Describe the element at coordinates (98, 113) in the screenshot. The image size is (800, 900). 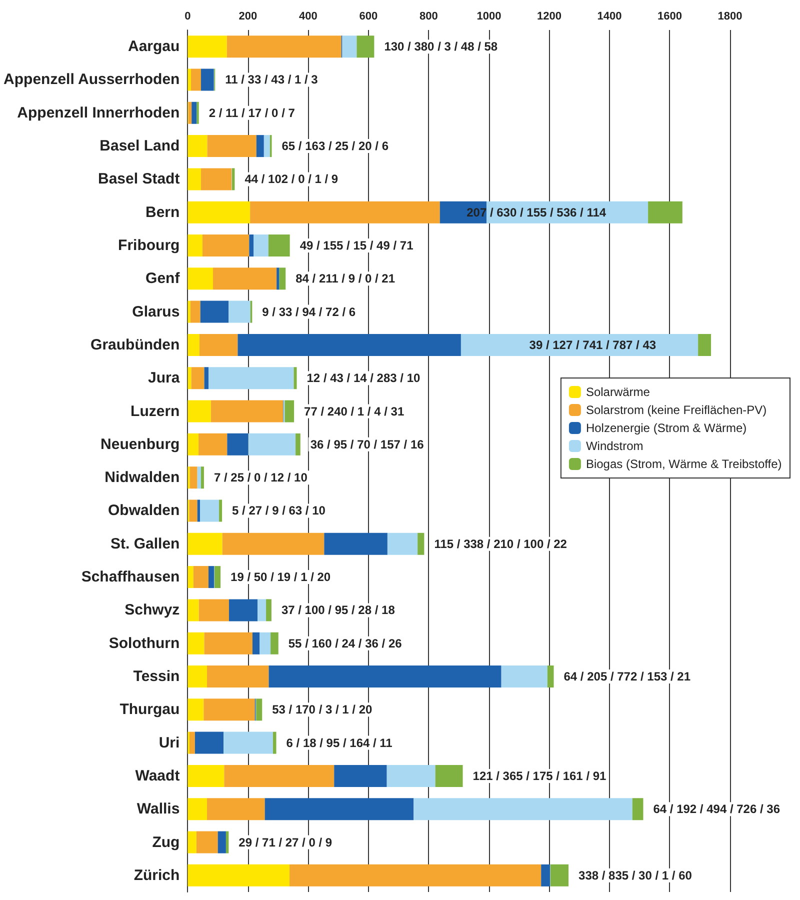
I see `y-tick-label: Appenzell Innerrhoden` at that location.